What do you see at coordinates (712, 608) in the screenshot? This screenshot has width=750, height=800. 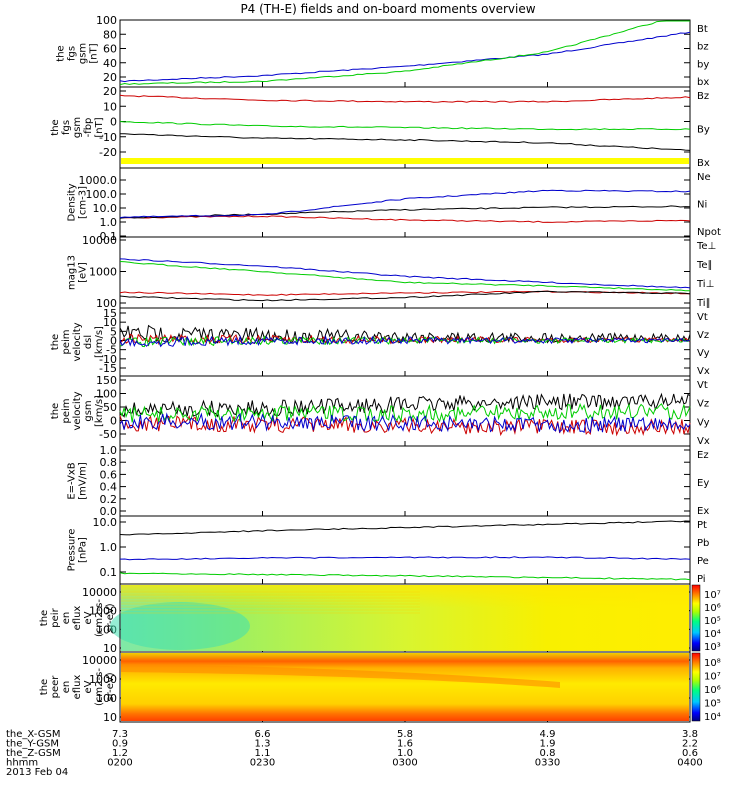 I see `colorbar-label: 10⁶` at bounding box center [712, 608].